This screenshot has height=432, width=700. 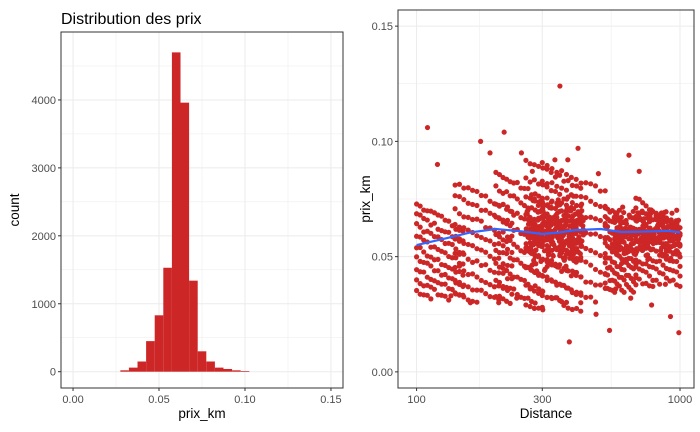 I want to click on y-tick-label: 0, so click(x=53, y=373).